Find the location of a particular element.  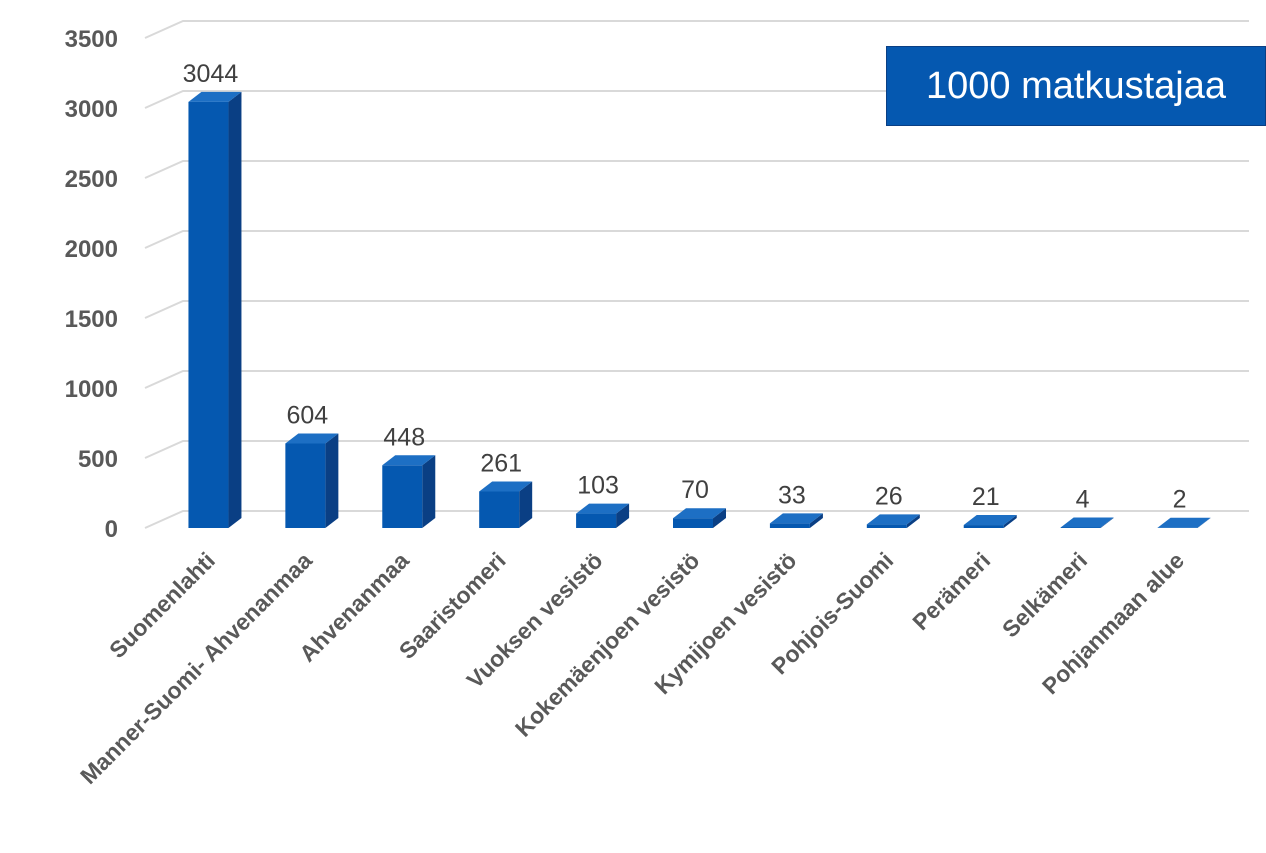

data-label: 261 is located at coordinates (501, 463).